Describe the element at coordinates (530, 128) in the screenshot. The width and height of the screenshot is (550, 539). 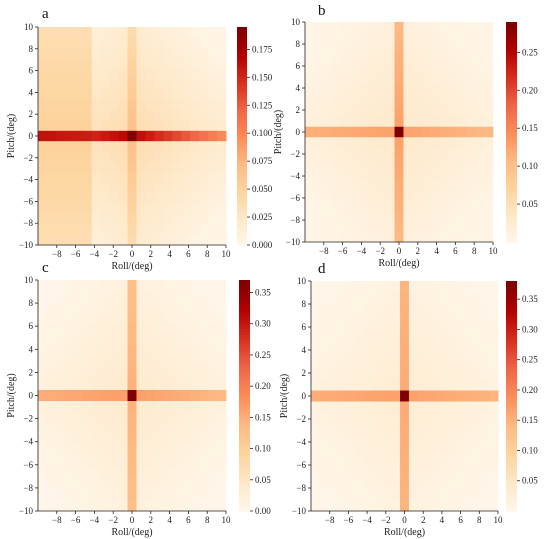
I see `colorbar-tick-label: 0.15` at that location.